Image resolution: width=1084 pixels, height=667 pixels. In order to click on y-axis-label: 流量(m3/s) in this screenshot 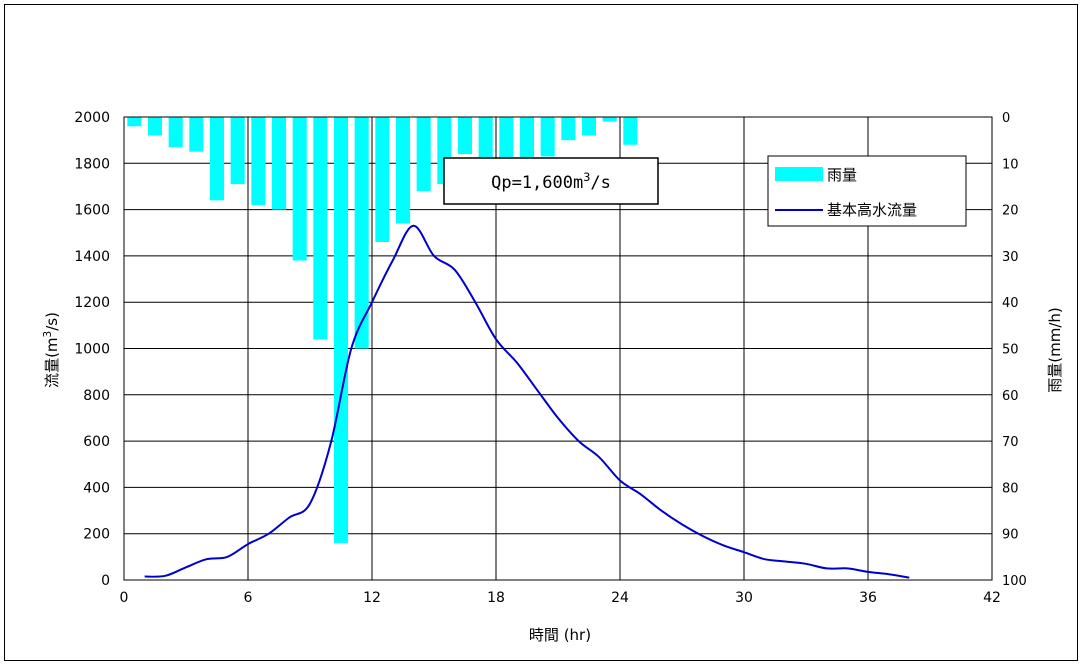, I will do `click(51, 350)`.